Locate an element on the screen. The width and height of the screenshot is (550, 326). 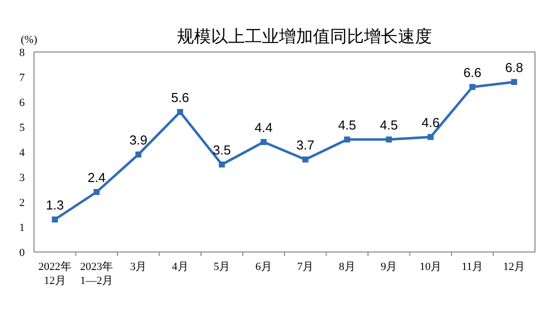
y-tick-label: 0 is located at coordinates (22, 253).